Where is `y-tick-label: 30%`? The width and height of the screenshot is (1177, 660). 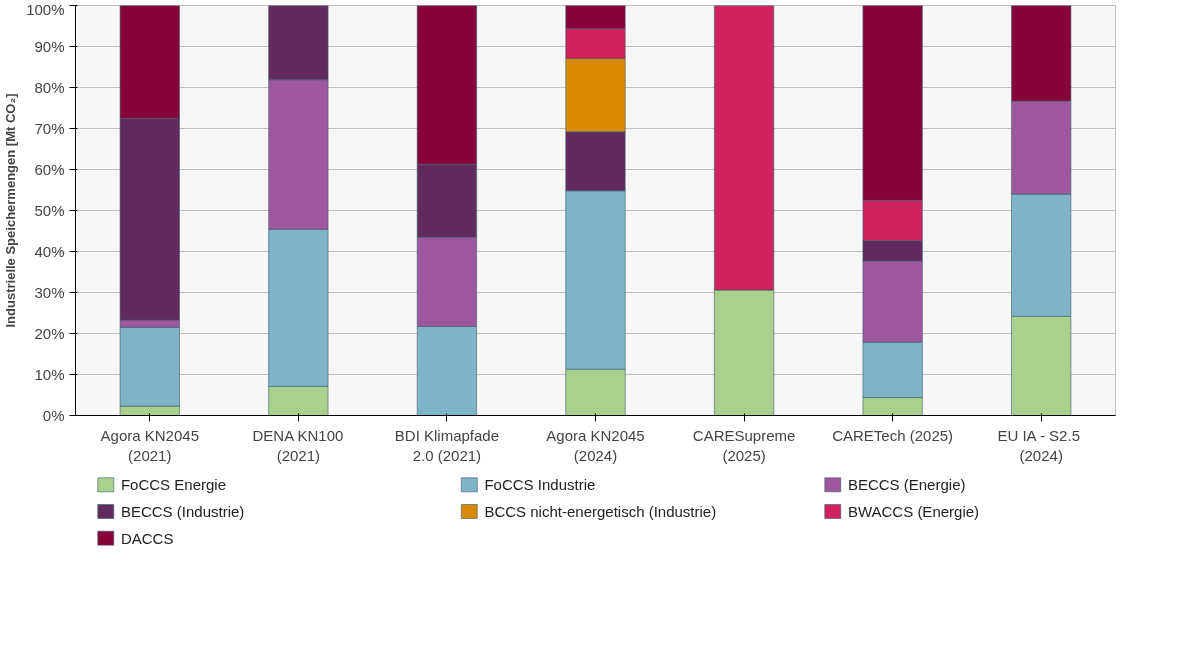
y-tick-label: 30% is located at coordinates (49, 292).